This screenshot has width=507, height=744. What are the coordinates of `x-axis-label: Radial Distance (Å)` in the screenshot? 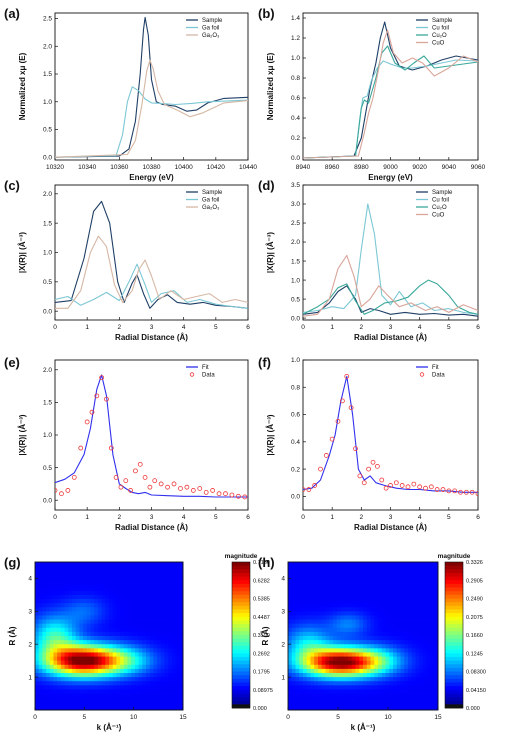 It's located at (151, 337).